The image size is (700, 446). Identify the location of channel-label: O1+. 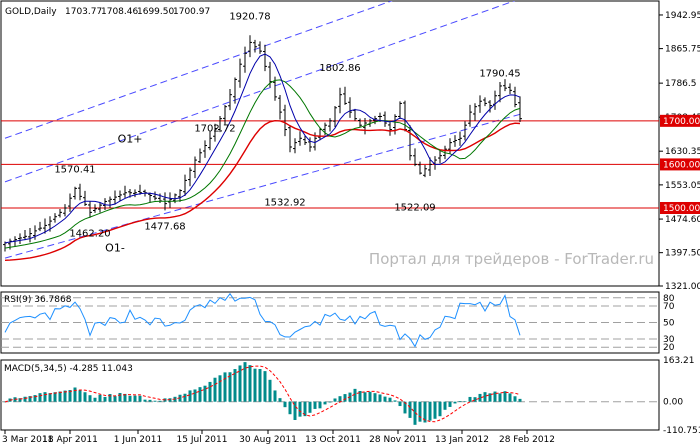
(130, 139).